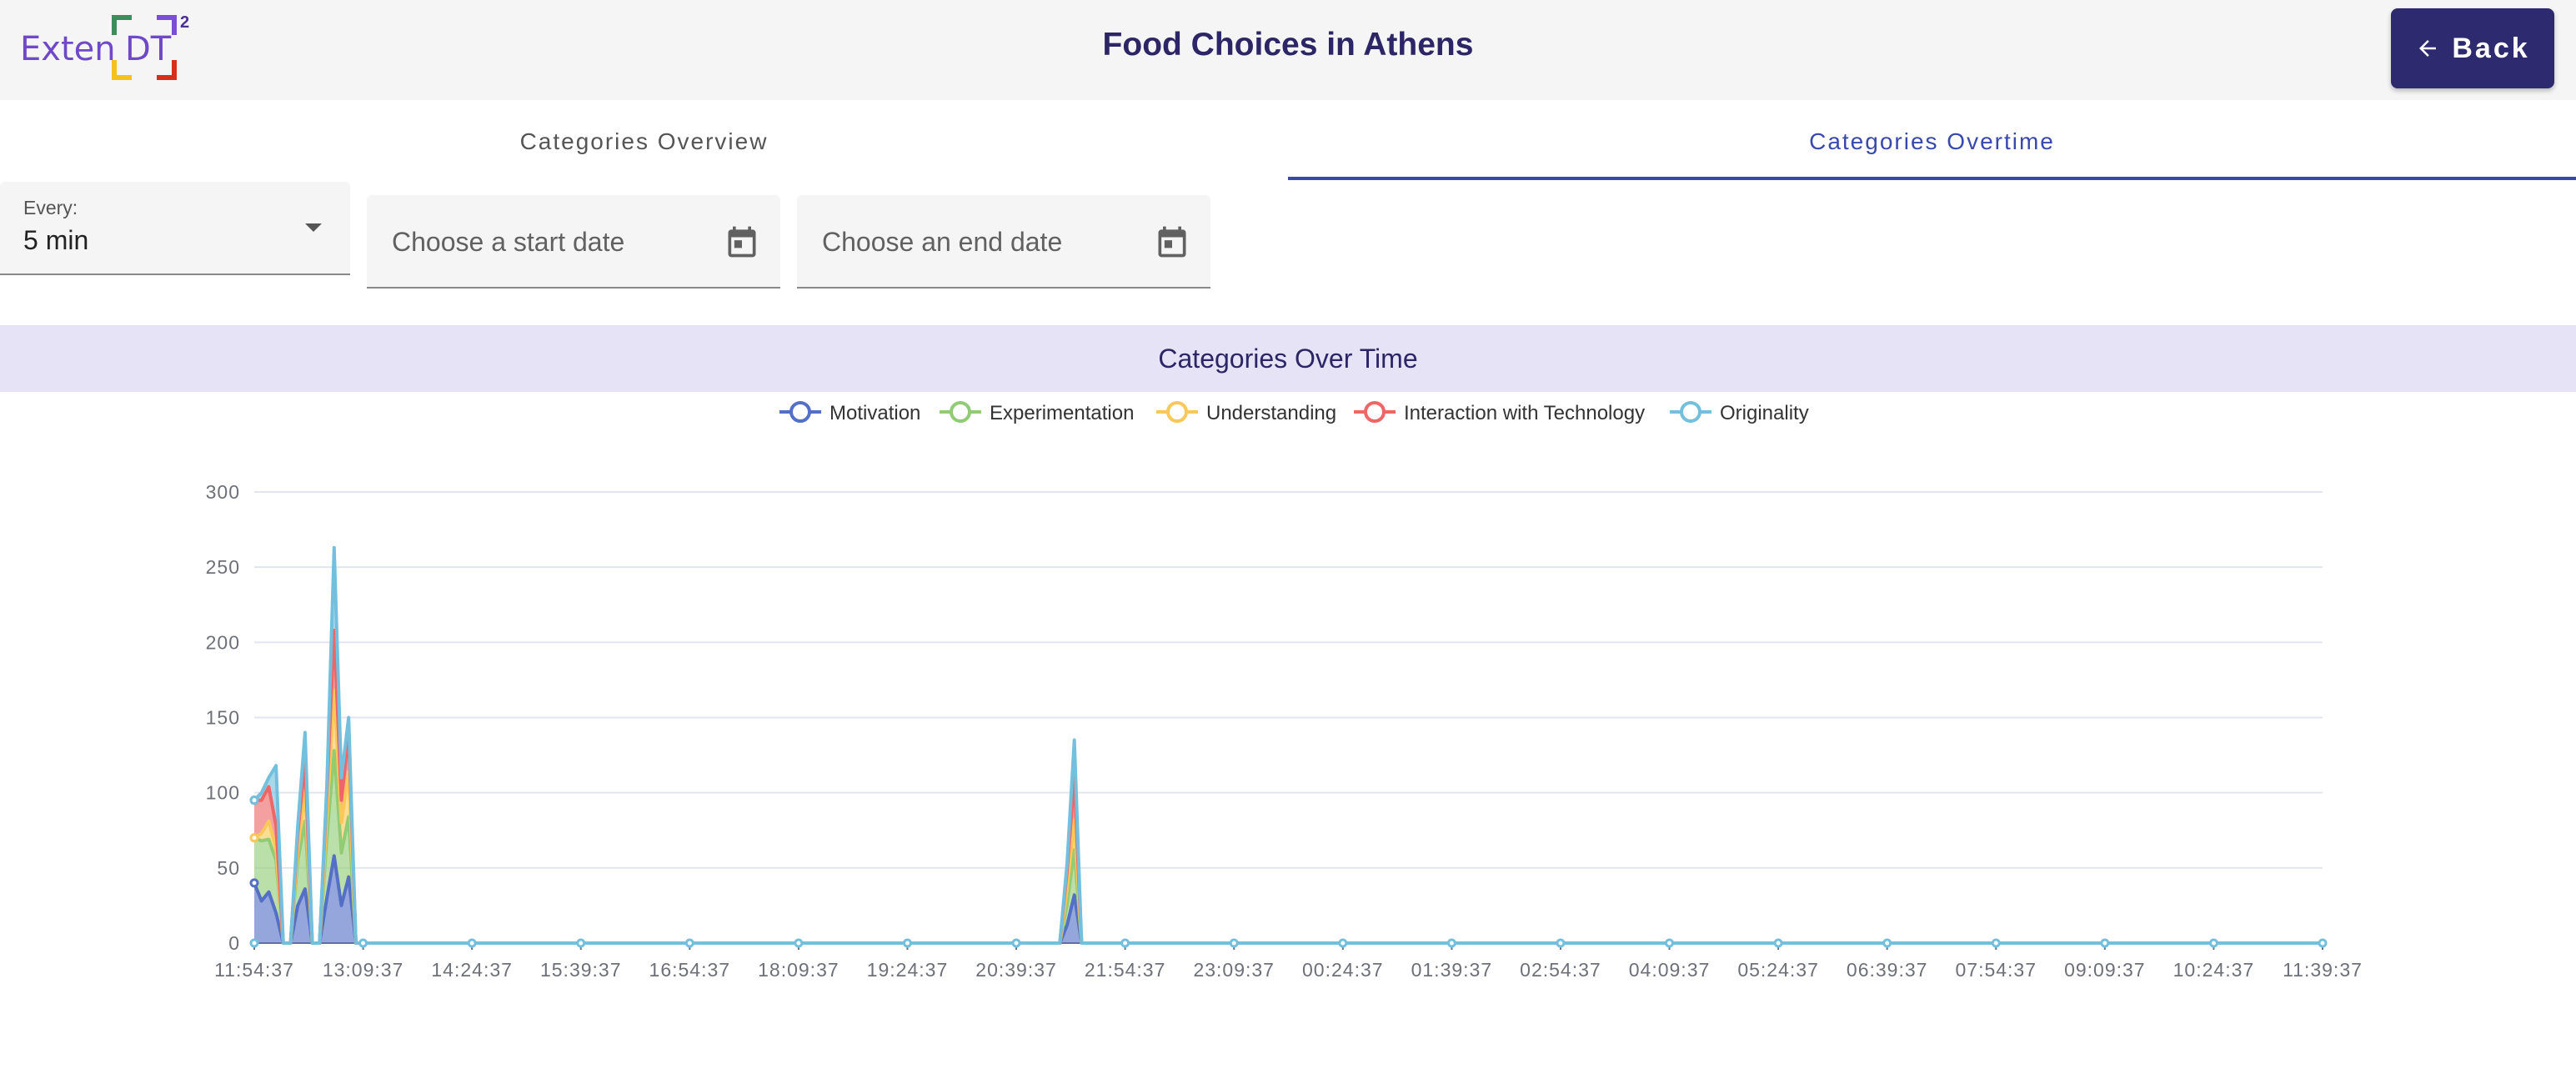 This screenshot has width=2576, height=1079. What do you see at coordinates (363, 970) in the screenshot?
I see `x-tick-label: 13:09:37` at bounding box center [363, 970].